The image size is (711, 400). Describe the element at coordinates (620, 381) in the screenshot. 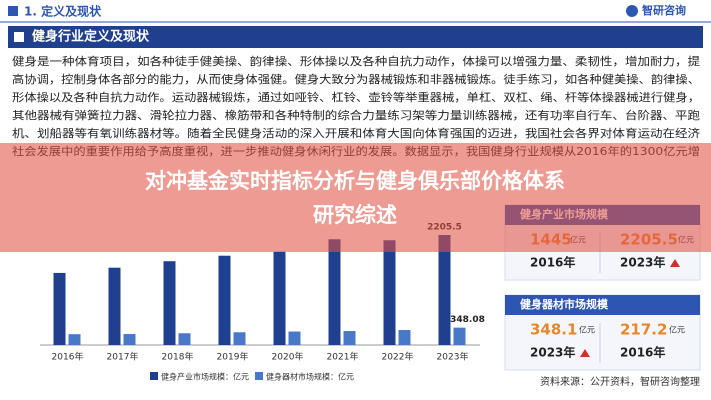

I see `source: 资料来源：公开资料，智研咨询整理` at that location.